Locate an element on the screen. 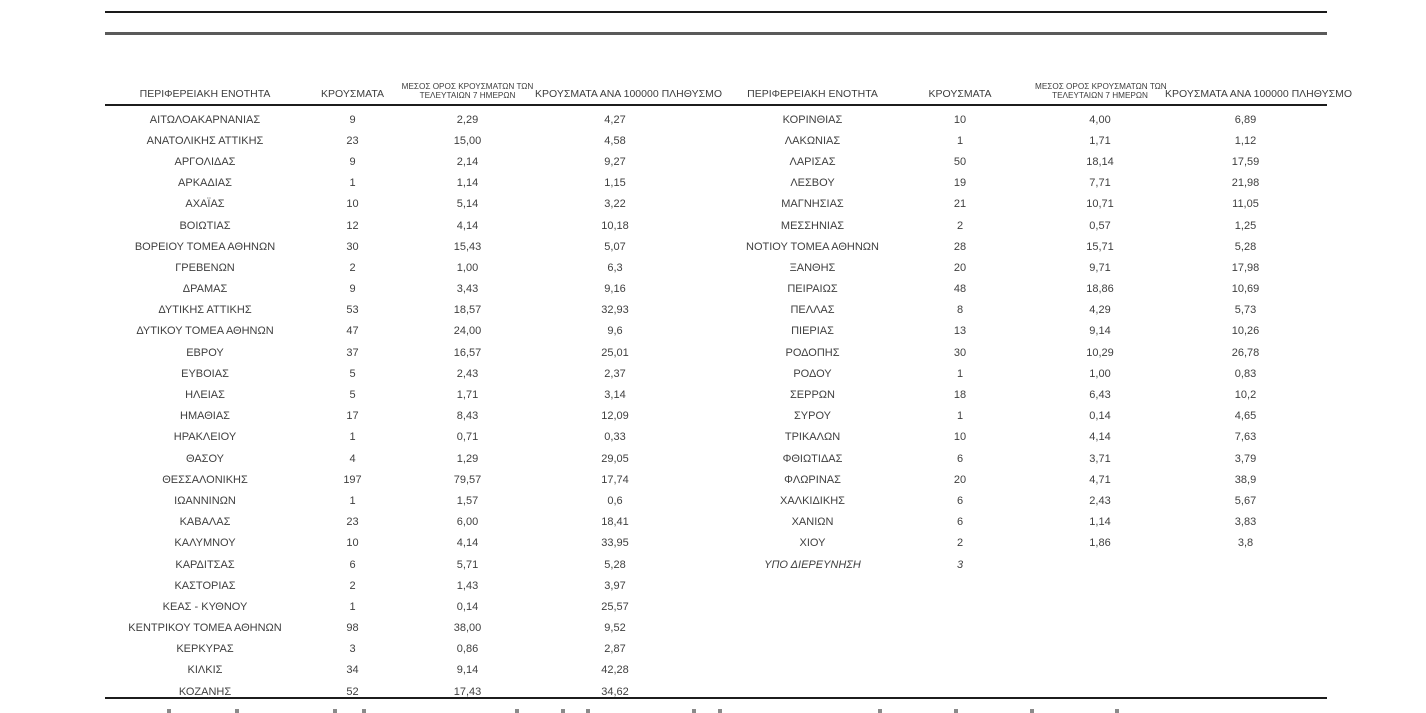  per100k-cell: 12,09 is located at coordinates (615, 416).